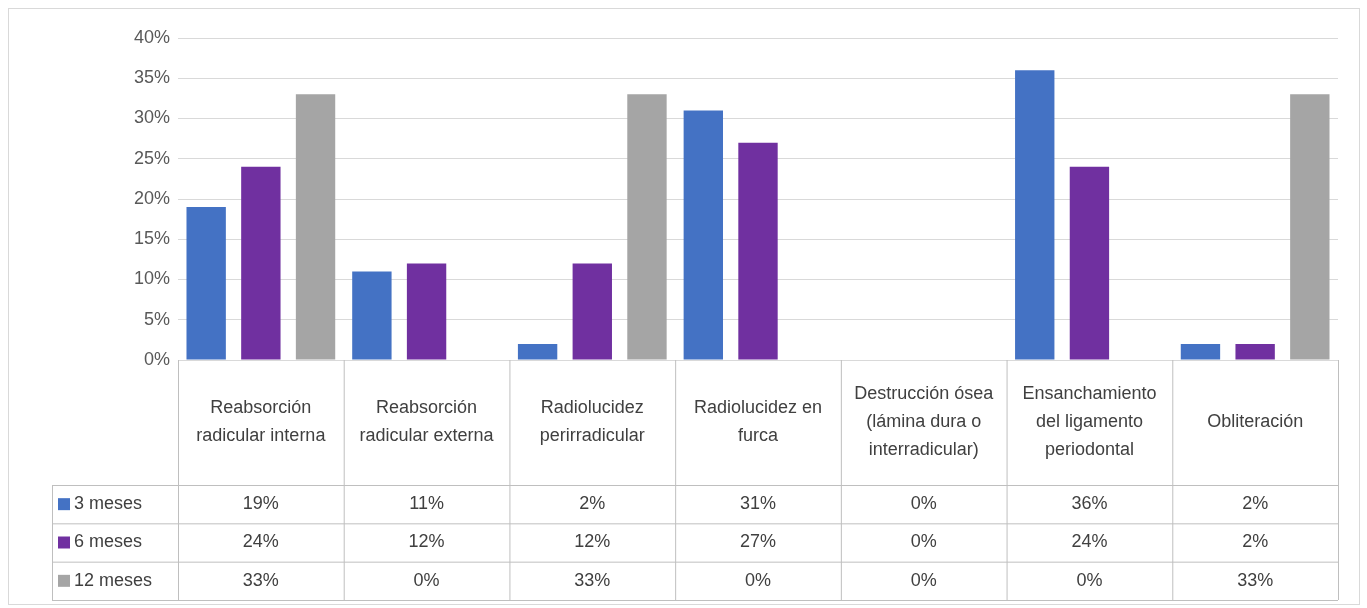  What do you see at coordinates (156, 318) in the screenshot?
I see `y-tick-label: 5%` at bounding box center [156, 318].